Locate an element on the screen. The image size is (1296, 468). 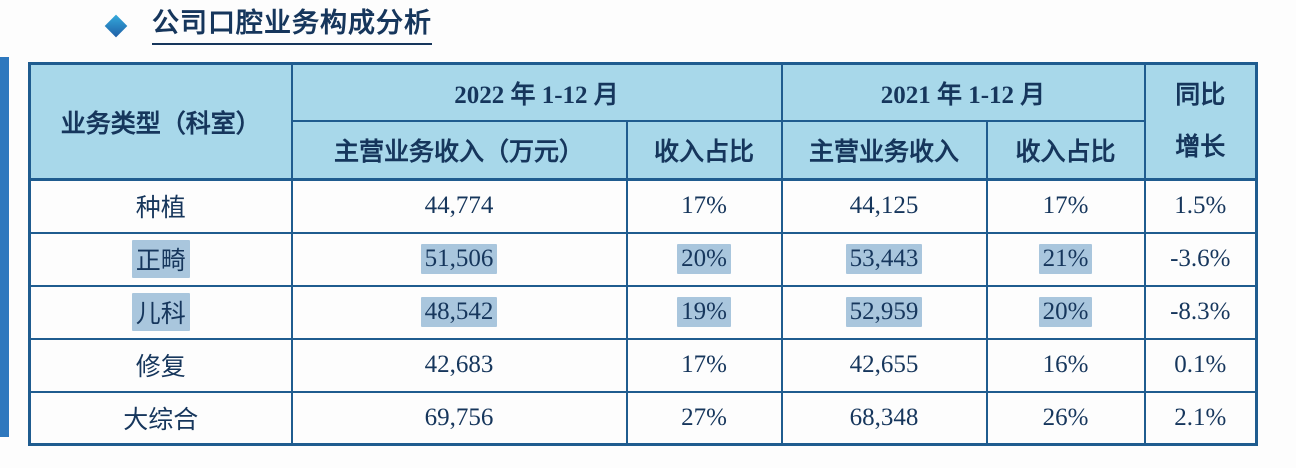
diamond-bullet-icon is located at coordinates (116, 26).